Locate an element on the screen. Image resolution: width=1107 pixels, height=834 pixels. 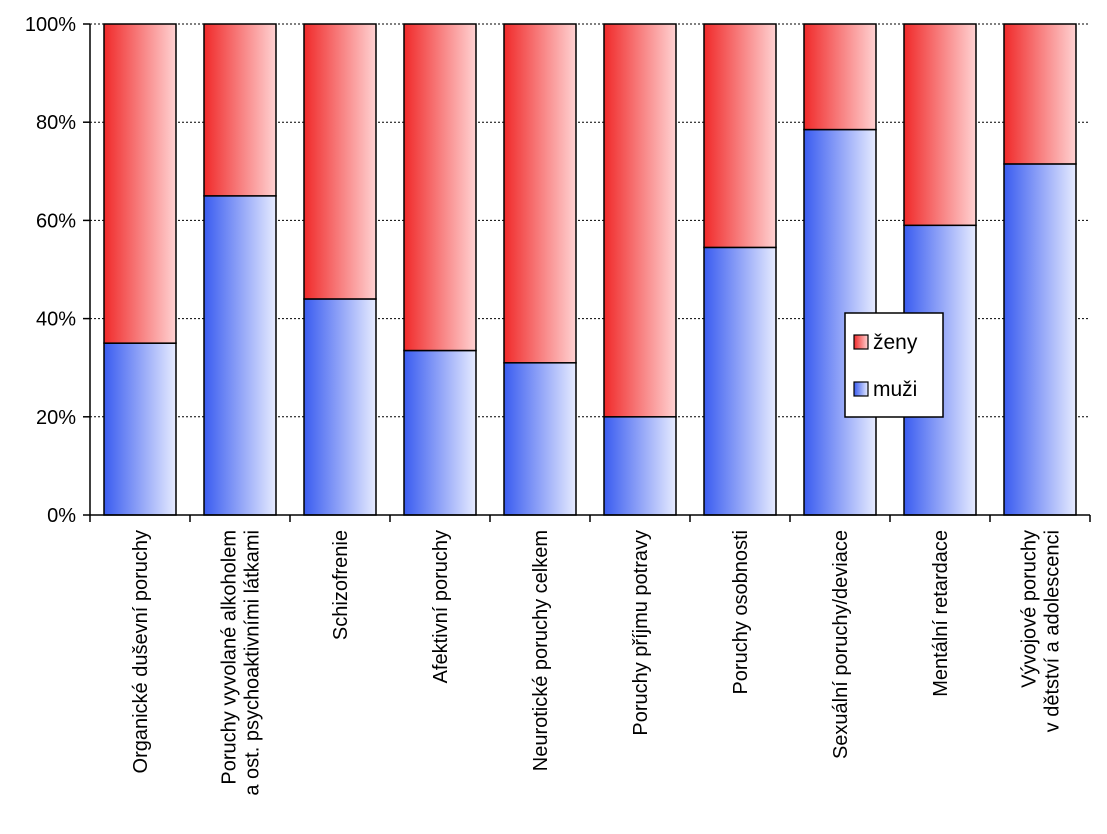
x-category-label: Schizofrenie is located at coordinates (341, 585).